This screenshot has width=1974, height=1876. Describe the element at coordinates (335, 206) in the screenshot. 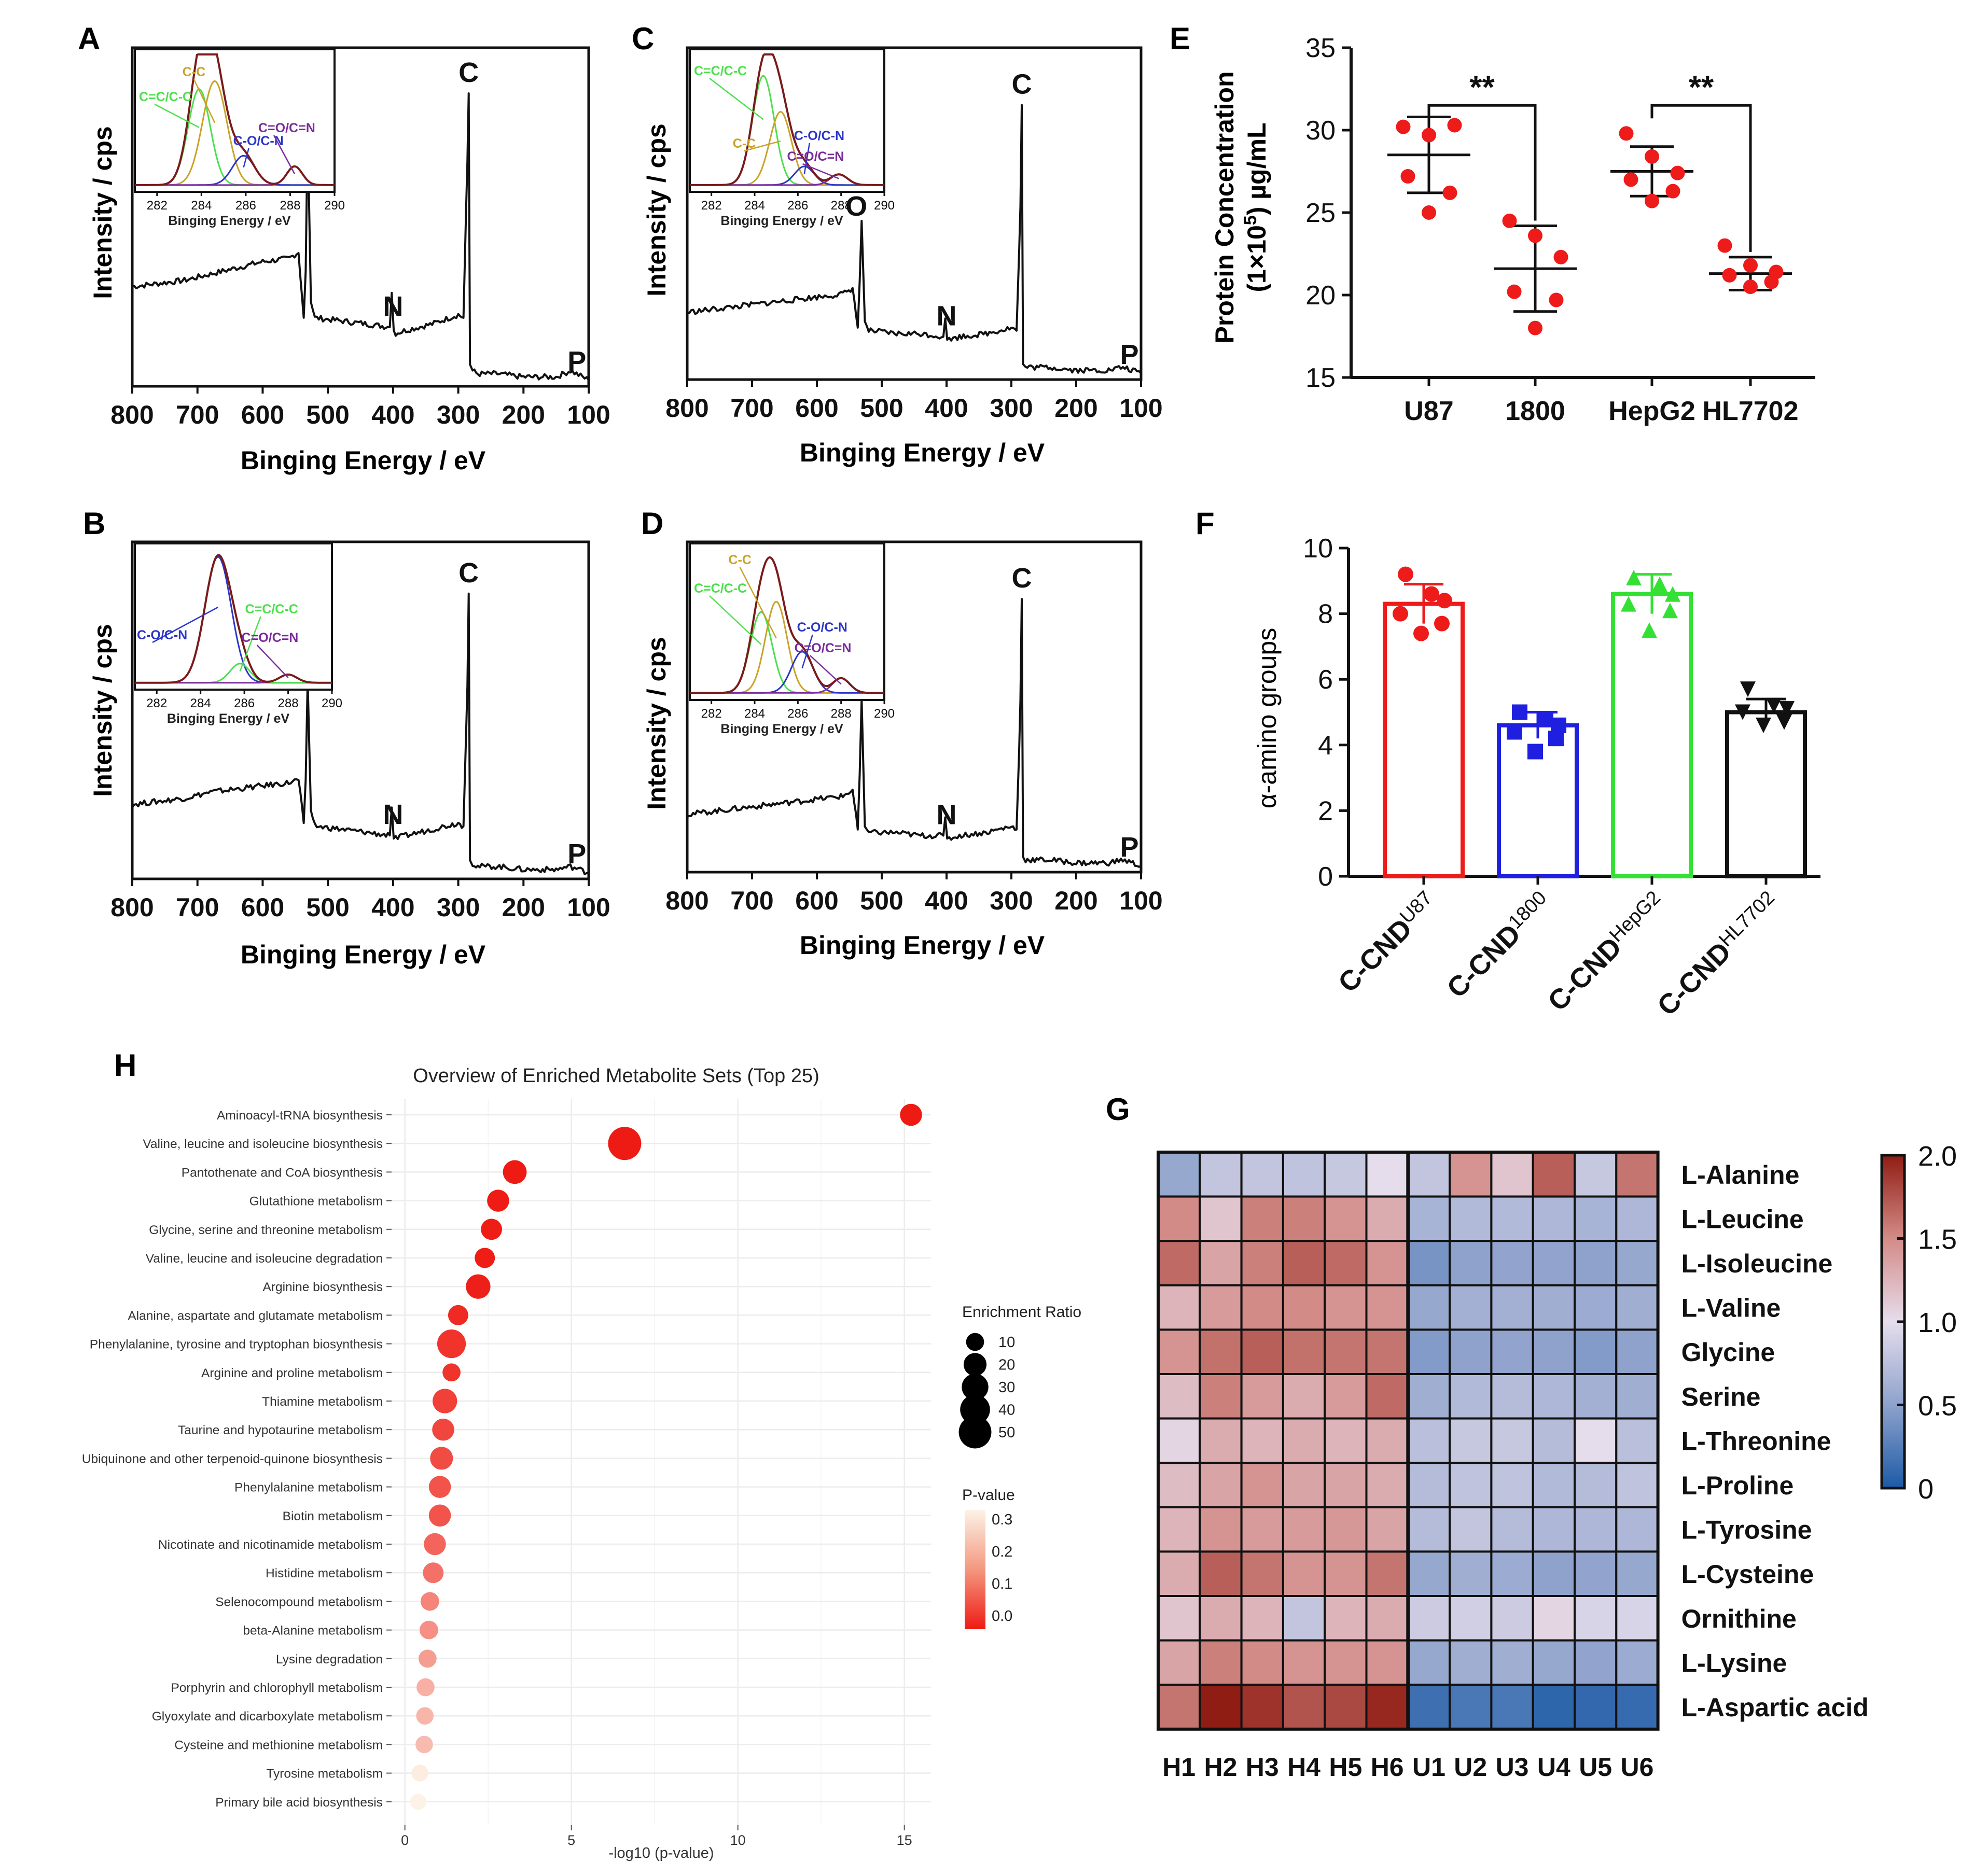

I see `panel-a-inset-xtick-label: 290` at that location.